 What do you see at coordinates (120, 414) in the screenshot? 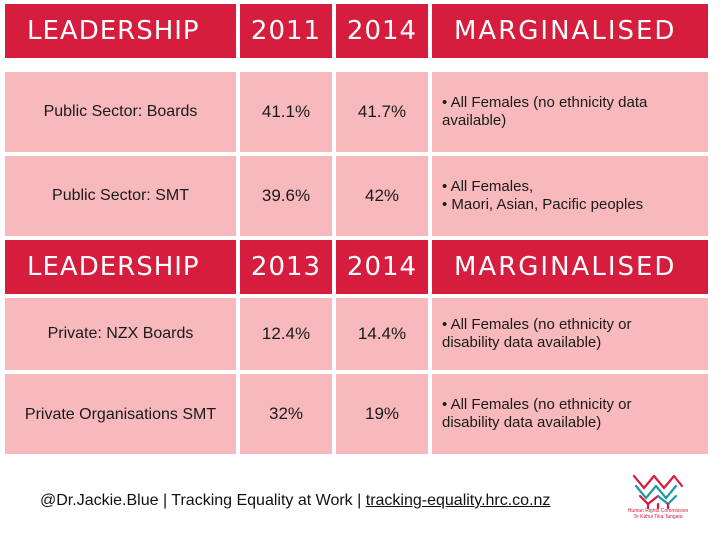
I see `row-label-private-smt: Private Organisations SMT` at bounding box center [120, 414].